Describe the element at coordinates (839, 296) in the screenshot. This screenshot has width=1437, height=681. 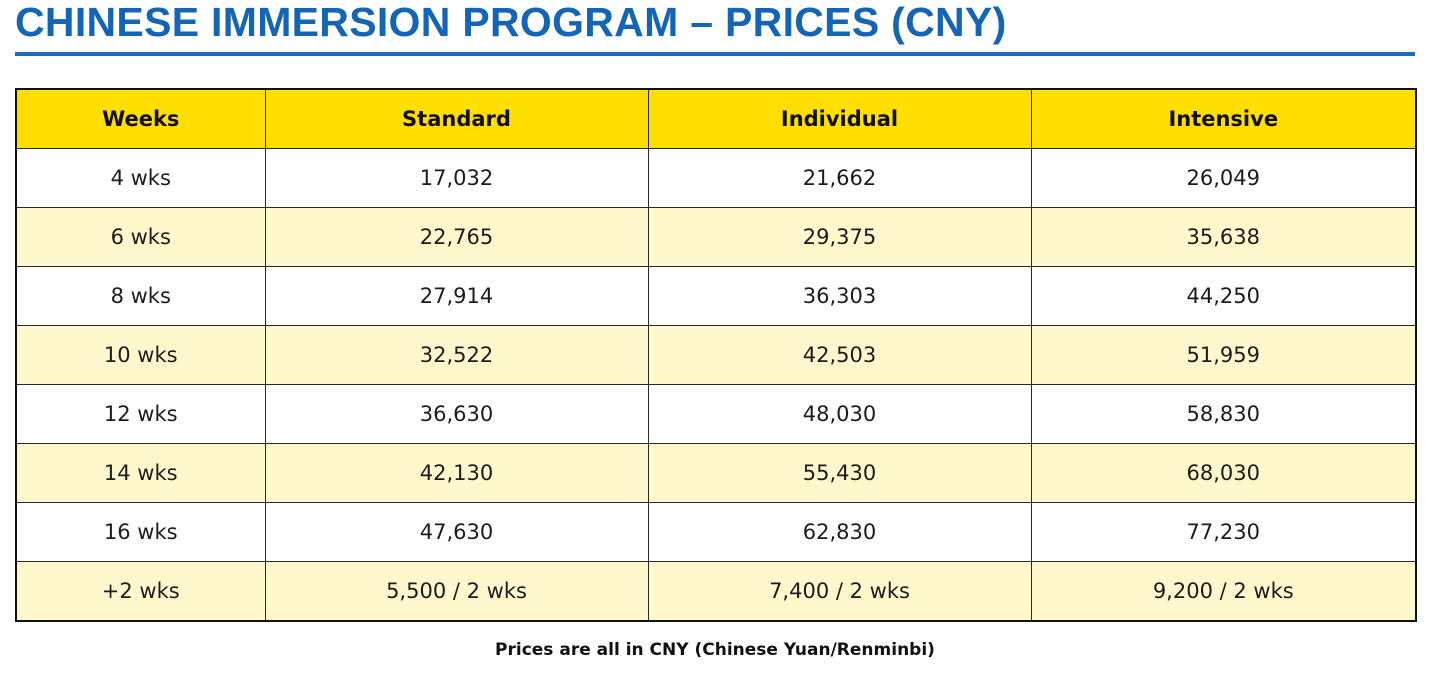
I see `individual-price-cell: 36,303` at that location.